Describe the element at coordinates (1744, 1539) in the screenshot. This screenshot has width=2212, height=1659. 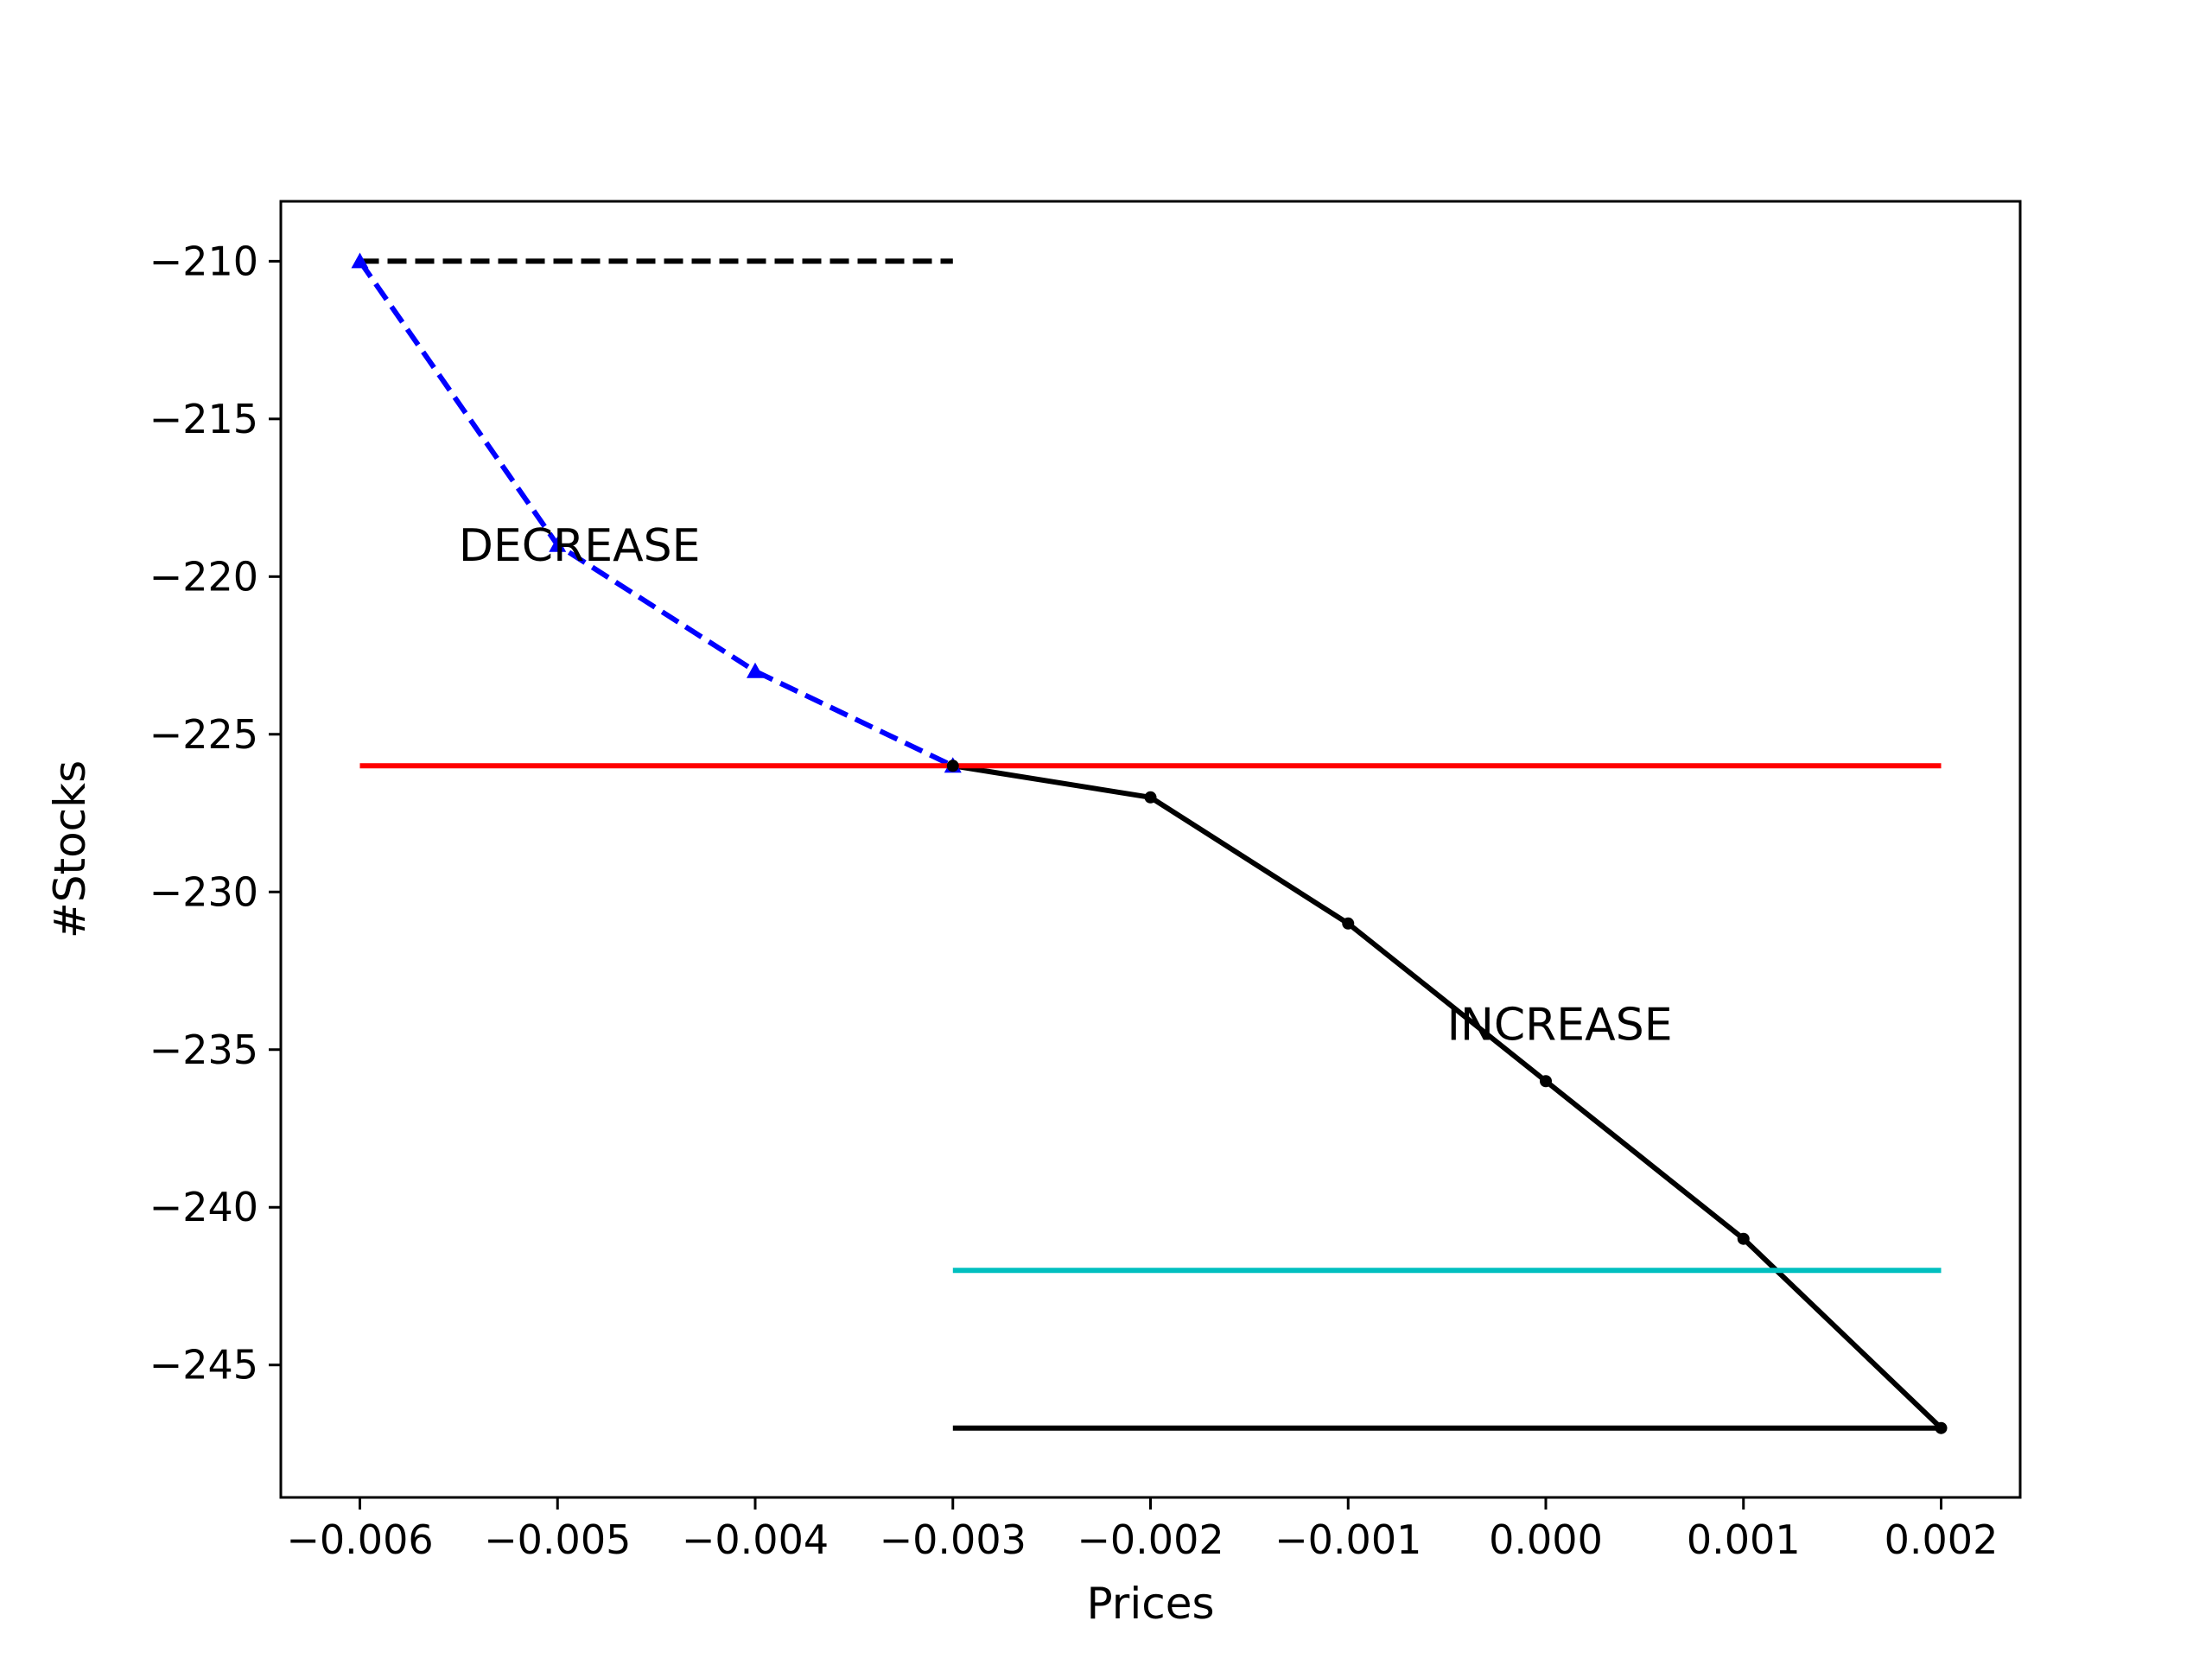
I see `x-tick-label: 0.001` at that location.